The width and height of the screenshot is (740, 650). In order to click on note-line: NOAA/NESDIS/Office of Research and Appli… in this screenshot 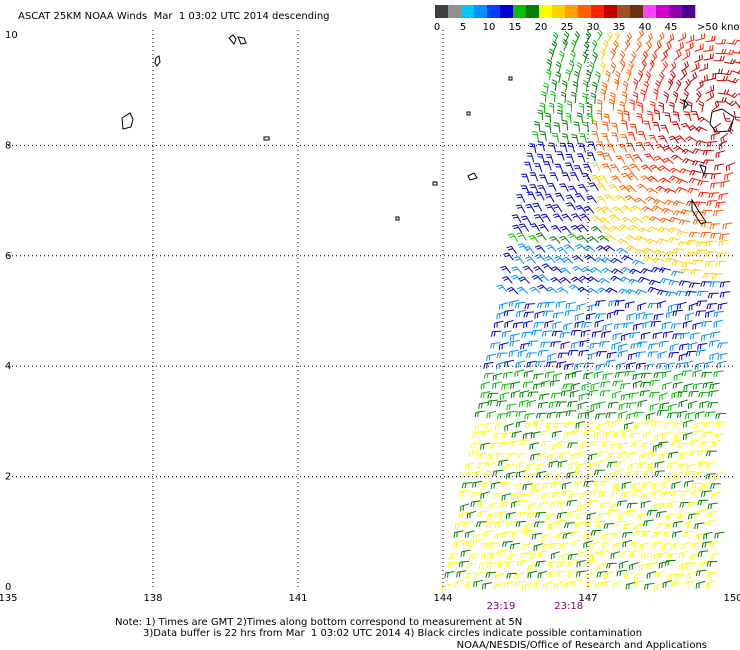, I will do `click(582, 645)`.